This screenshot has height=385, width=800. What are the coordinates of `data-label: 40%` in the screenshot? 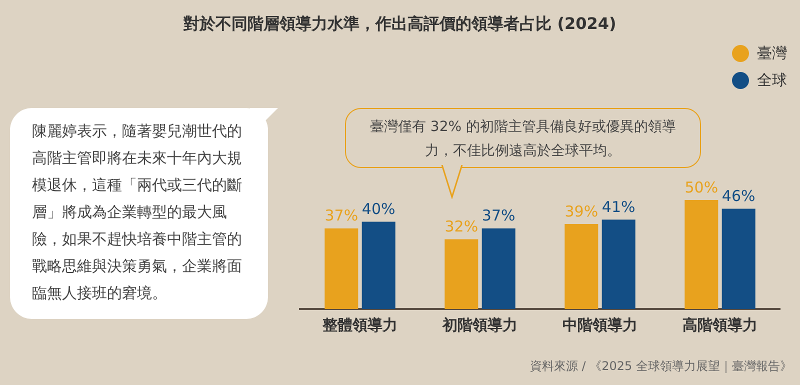 It's located at (379, 209).